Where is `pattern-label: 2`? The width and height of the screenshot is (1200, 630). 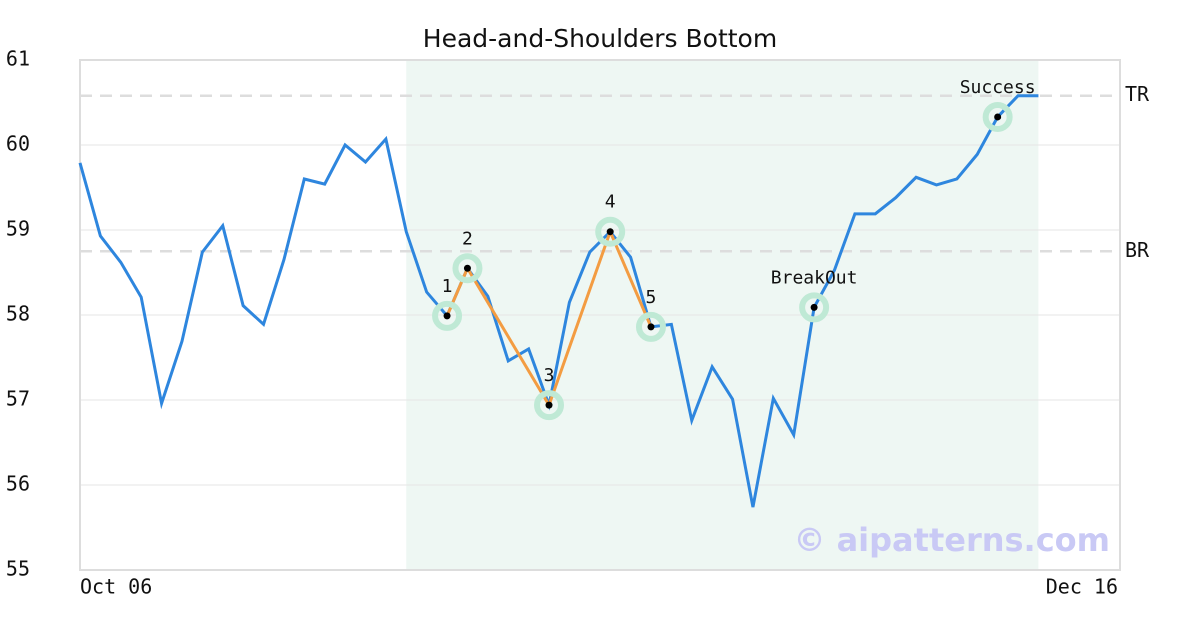 pattern-label: 2 is located at coordinates (467, 238).